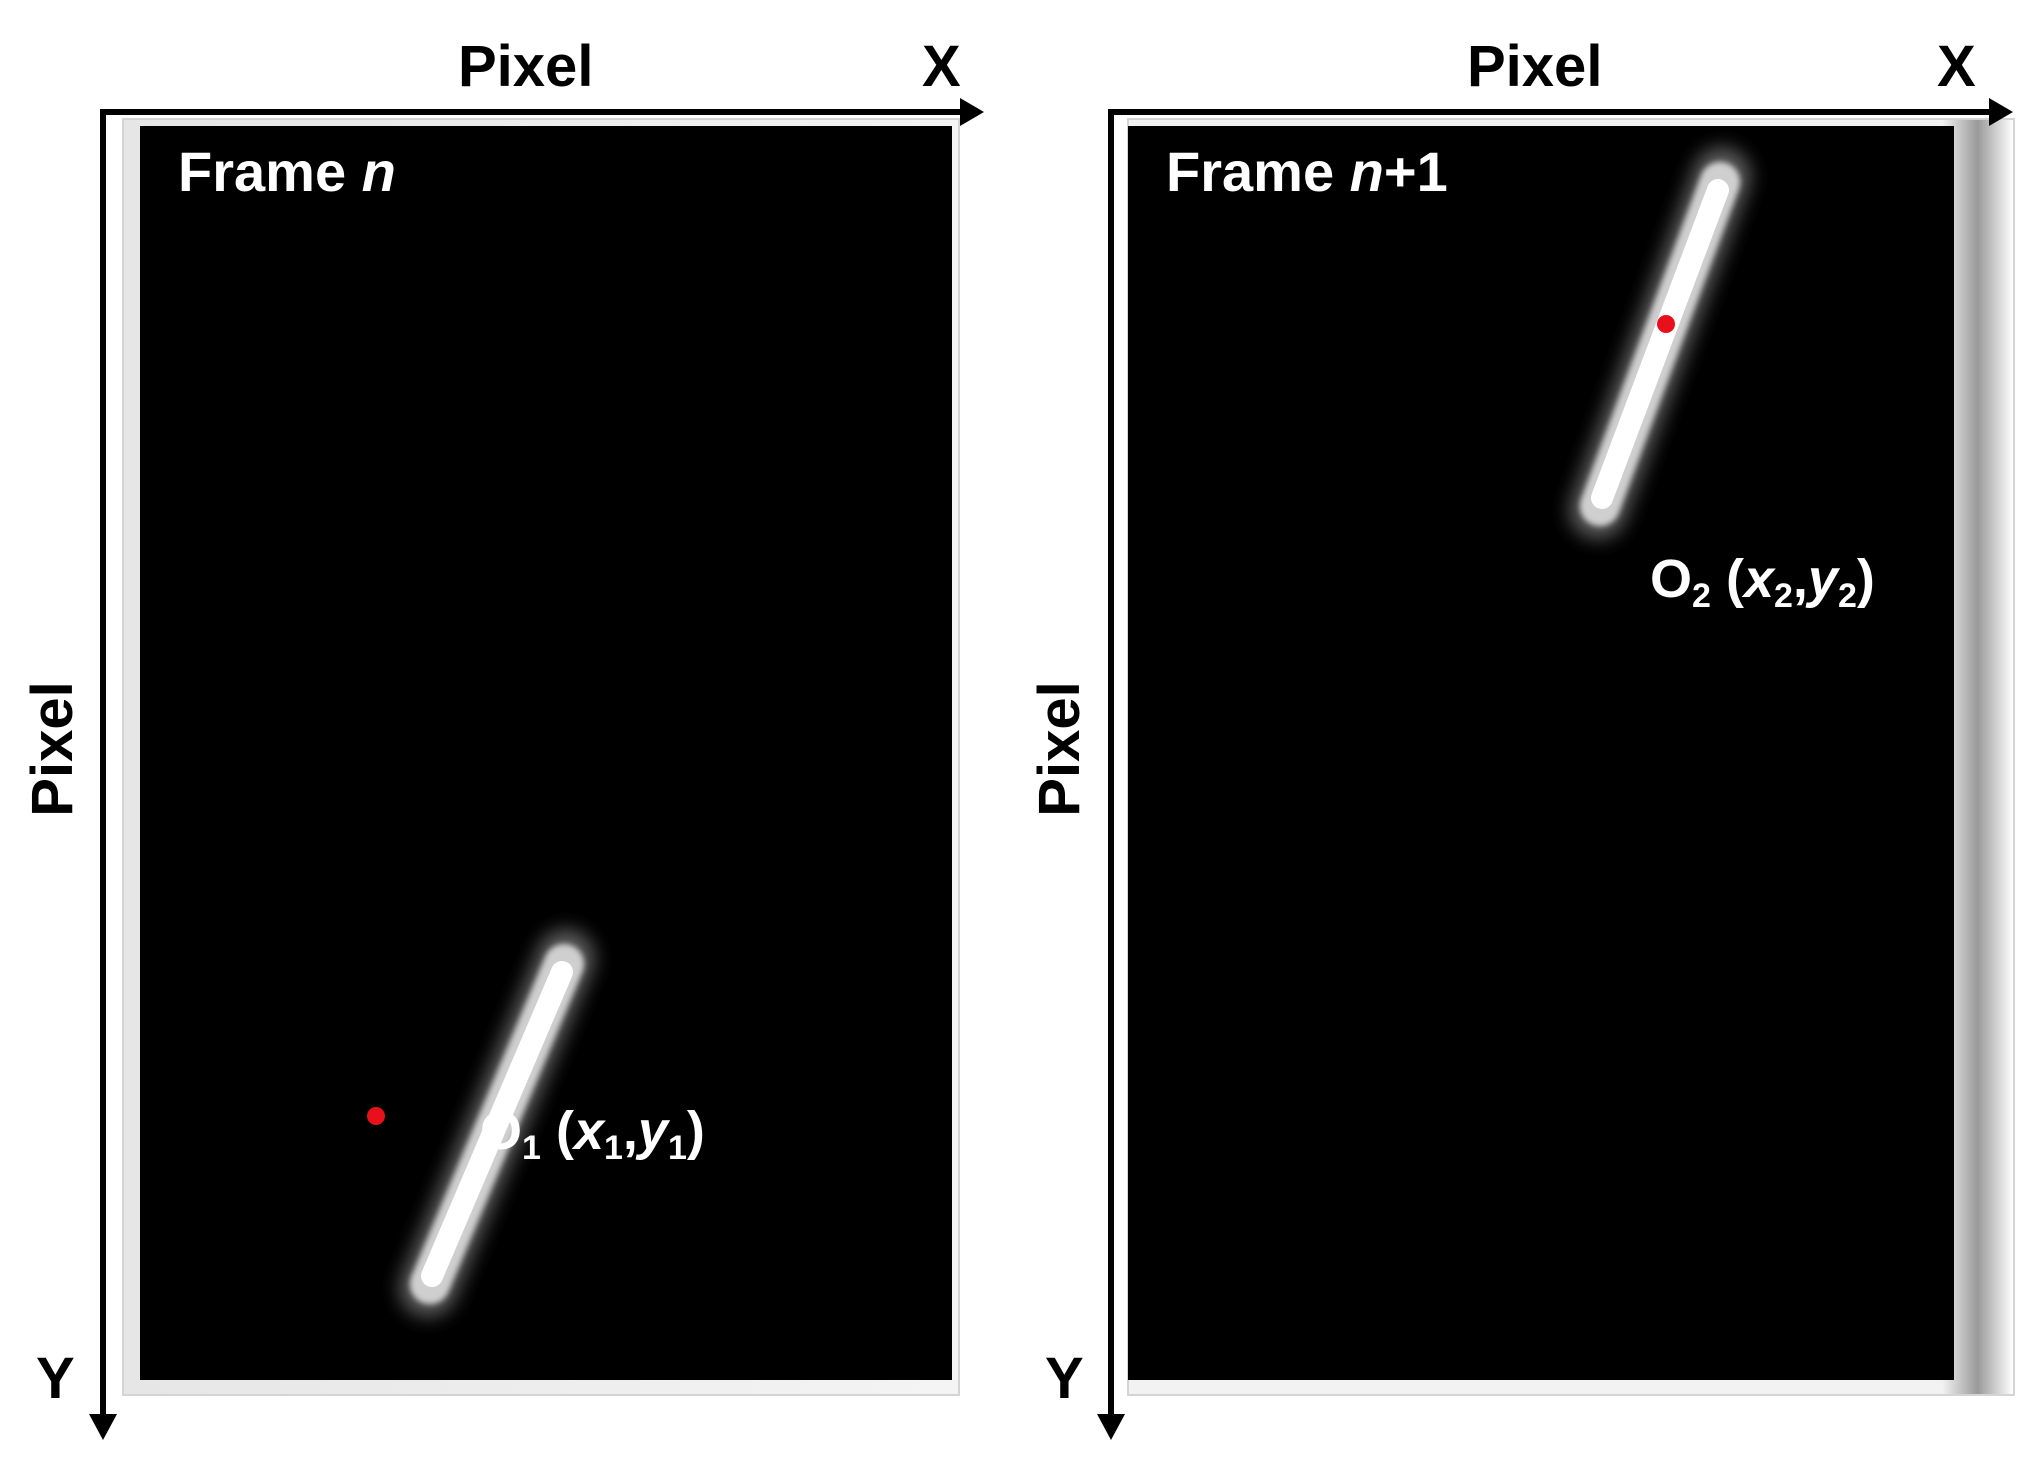 The height and width of the screenshot is (1470, 2030). I want to click on object-1-blob, so click(481, 1123).